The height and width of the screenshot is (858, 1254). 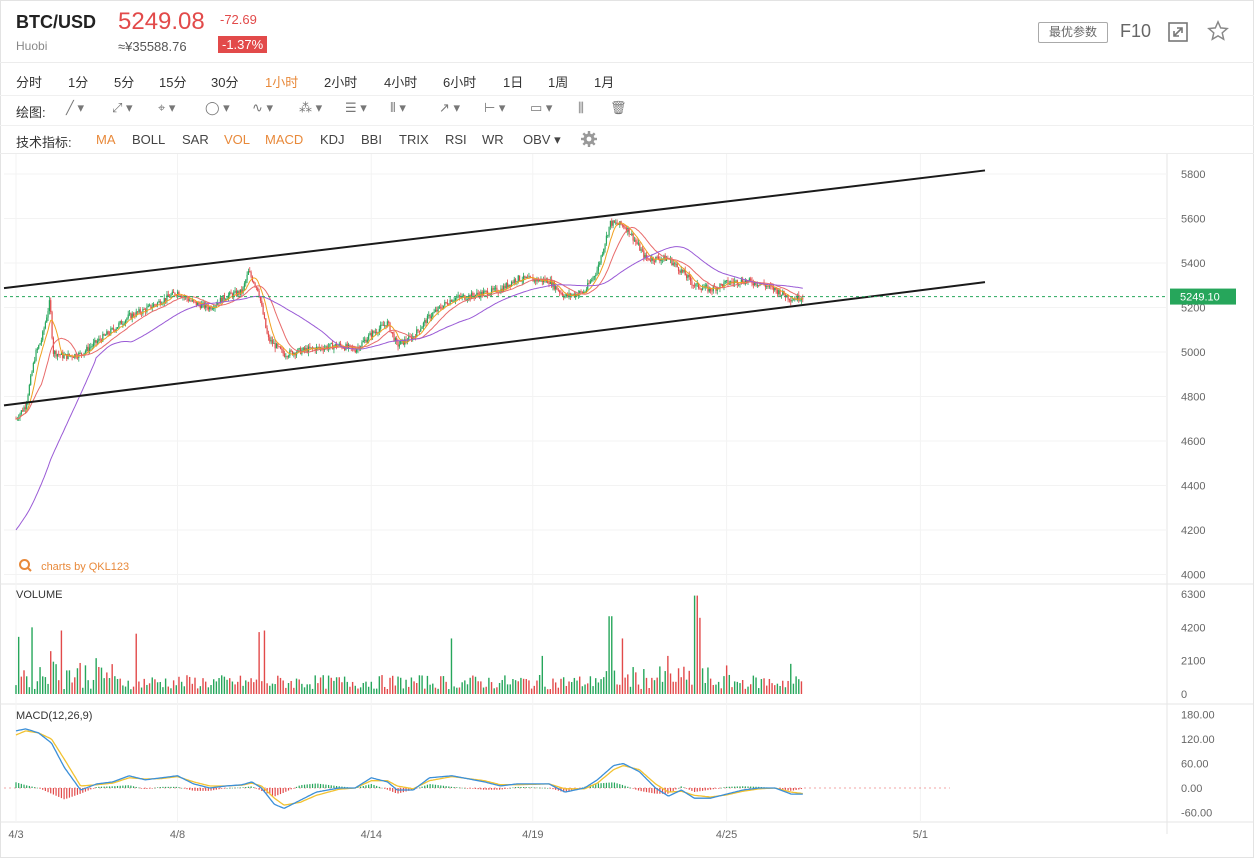 What do you see at coordinates (149, 139) in the screenshot?
I see `indicator-boll: BOLL` at bounding box center [149, 139].